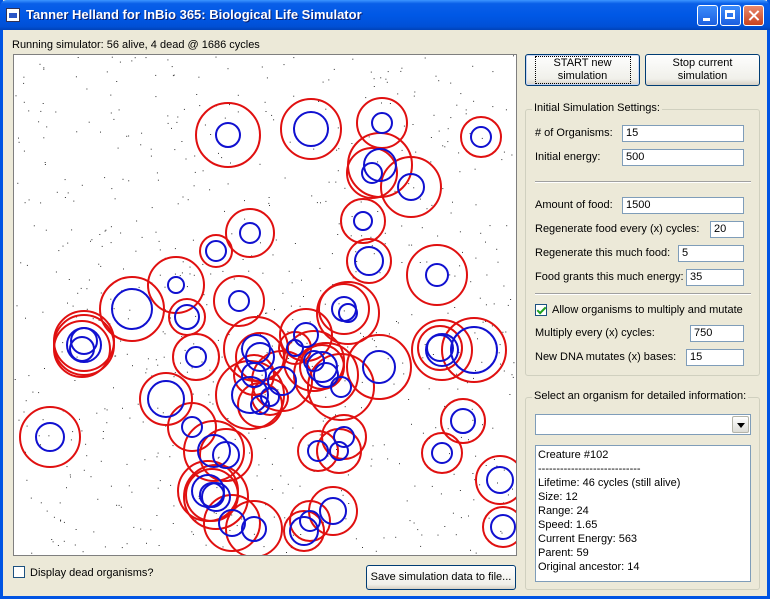  Describe the element at coordinates (702, 70) in the screenshot. I see `stop-simulation-button: Stop current simulation` at that location.